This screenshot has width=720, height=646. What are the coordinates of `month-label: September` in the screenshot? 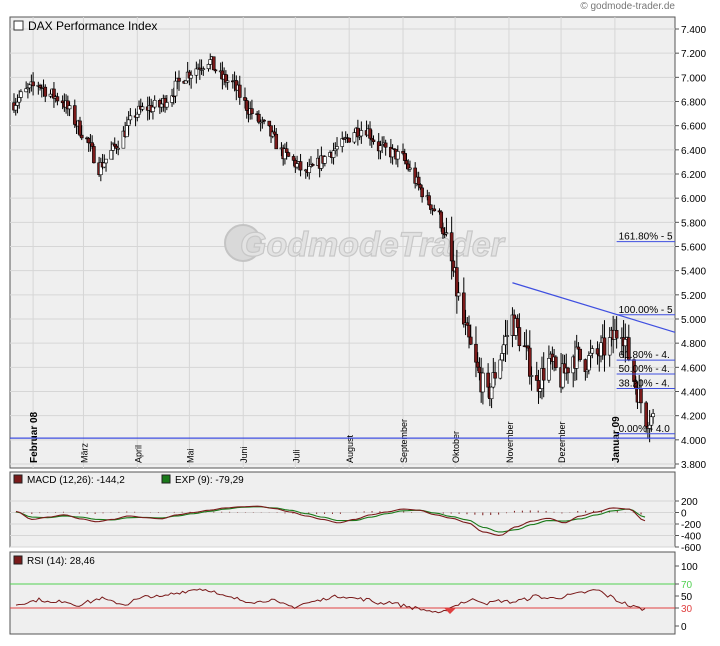 It's located at (404, 441).